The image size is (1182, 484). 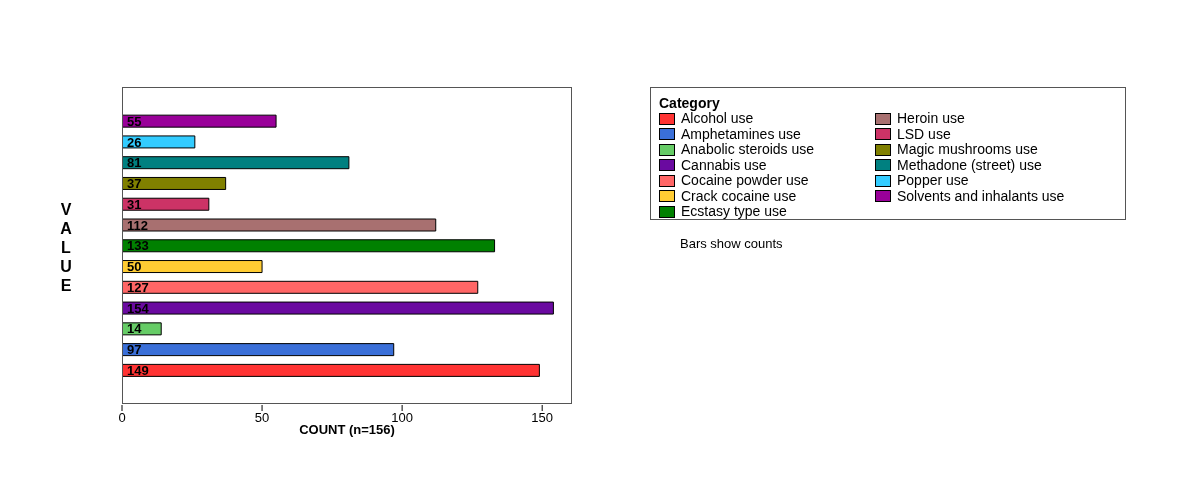 What do you see at coordinates (542, 418) in the screenshot?
I see `x-tick-label: 150` at bounding box center [542, 418].